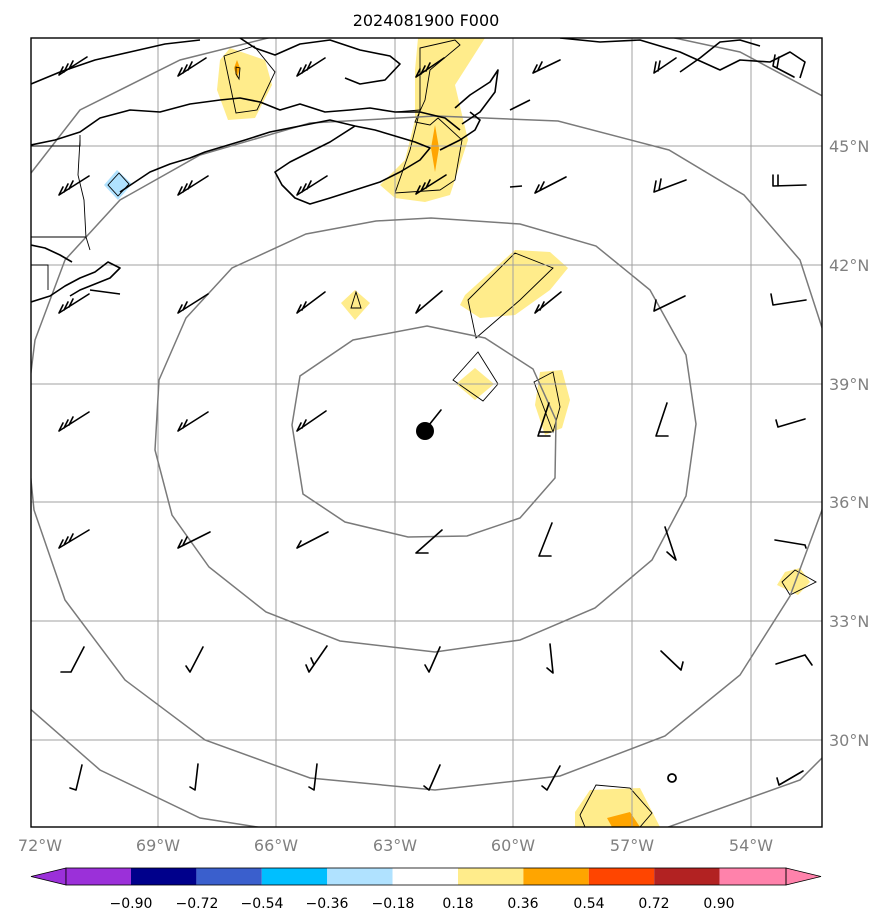 This screenshot has height=924, width=891. Describe the element at coordinates (588, 904) in the screenshot. I see `colorbar-tick-label: 0.54` at that location.